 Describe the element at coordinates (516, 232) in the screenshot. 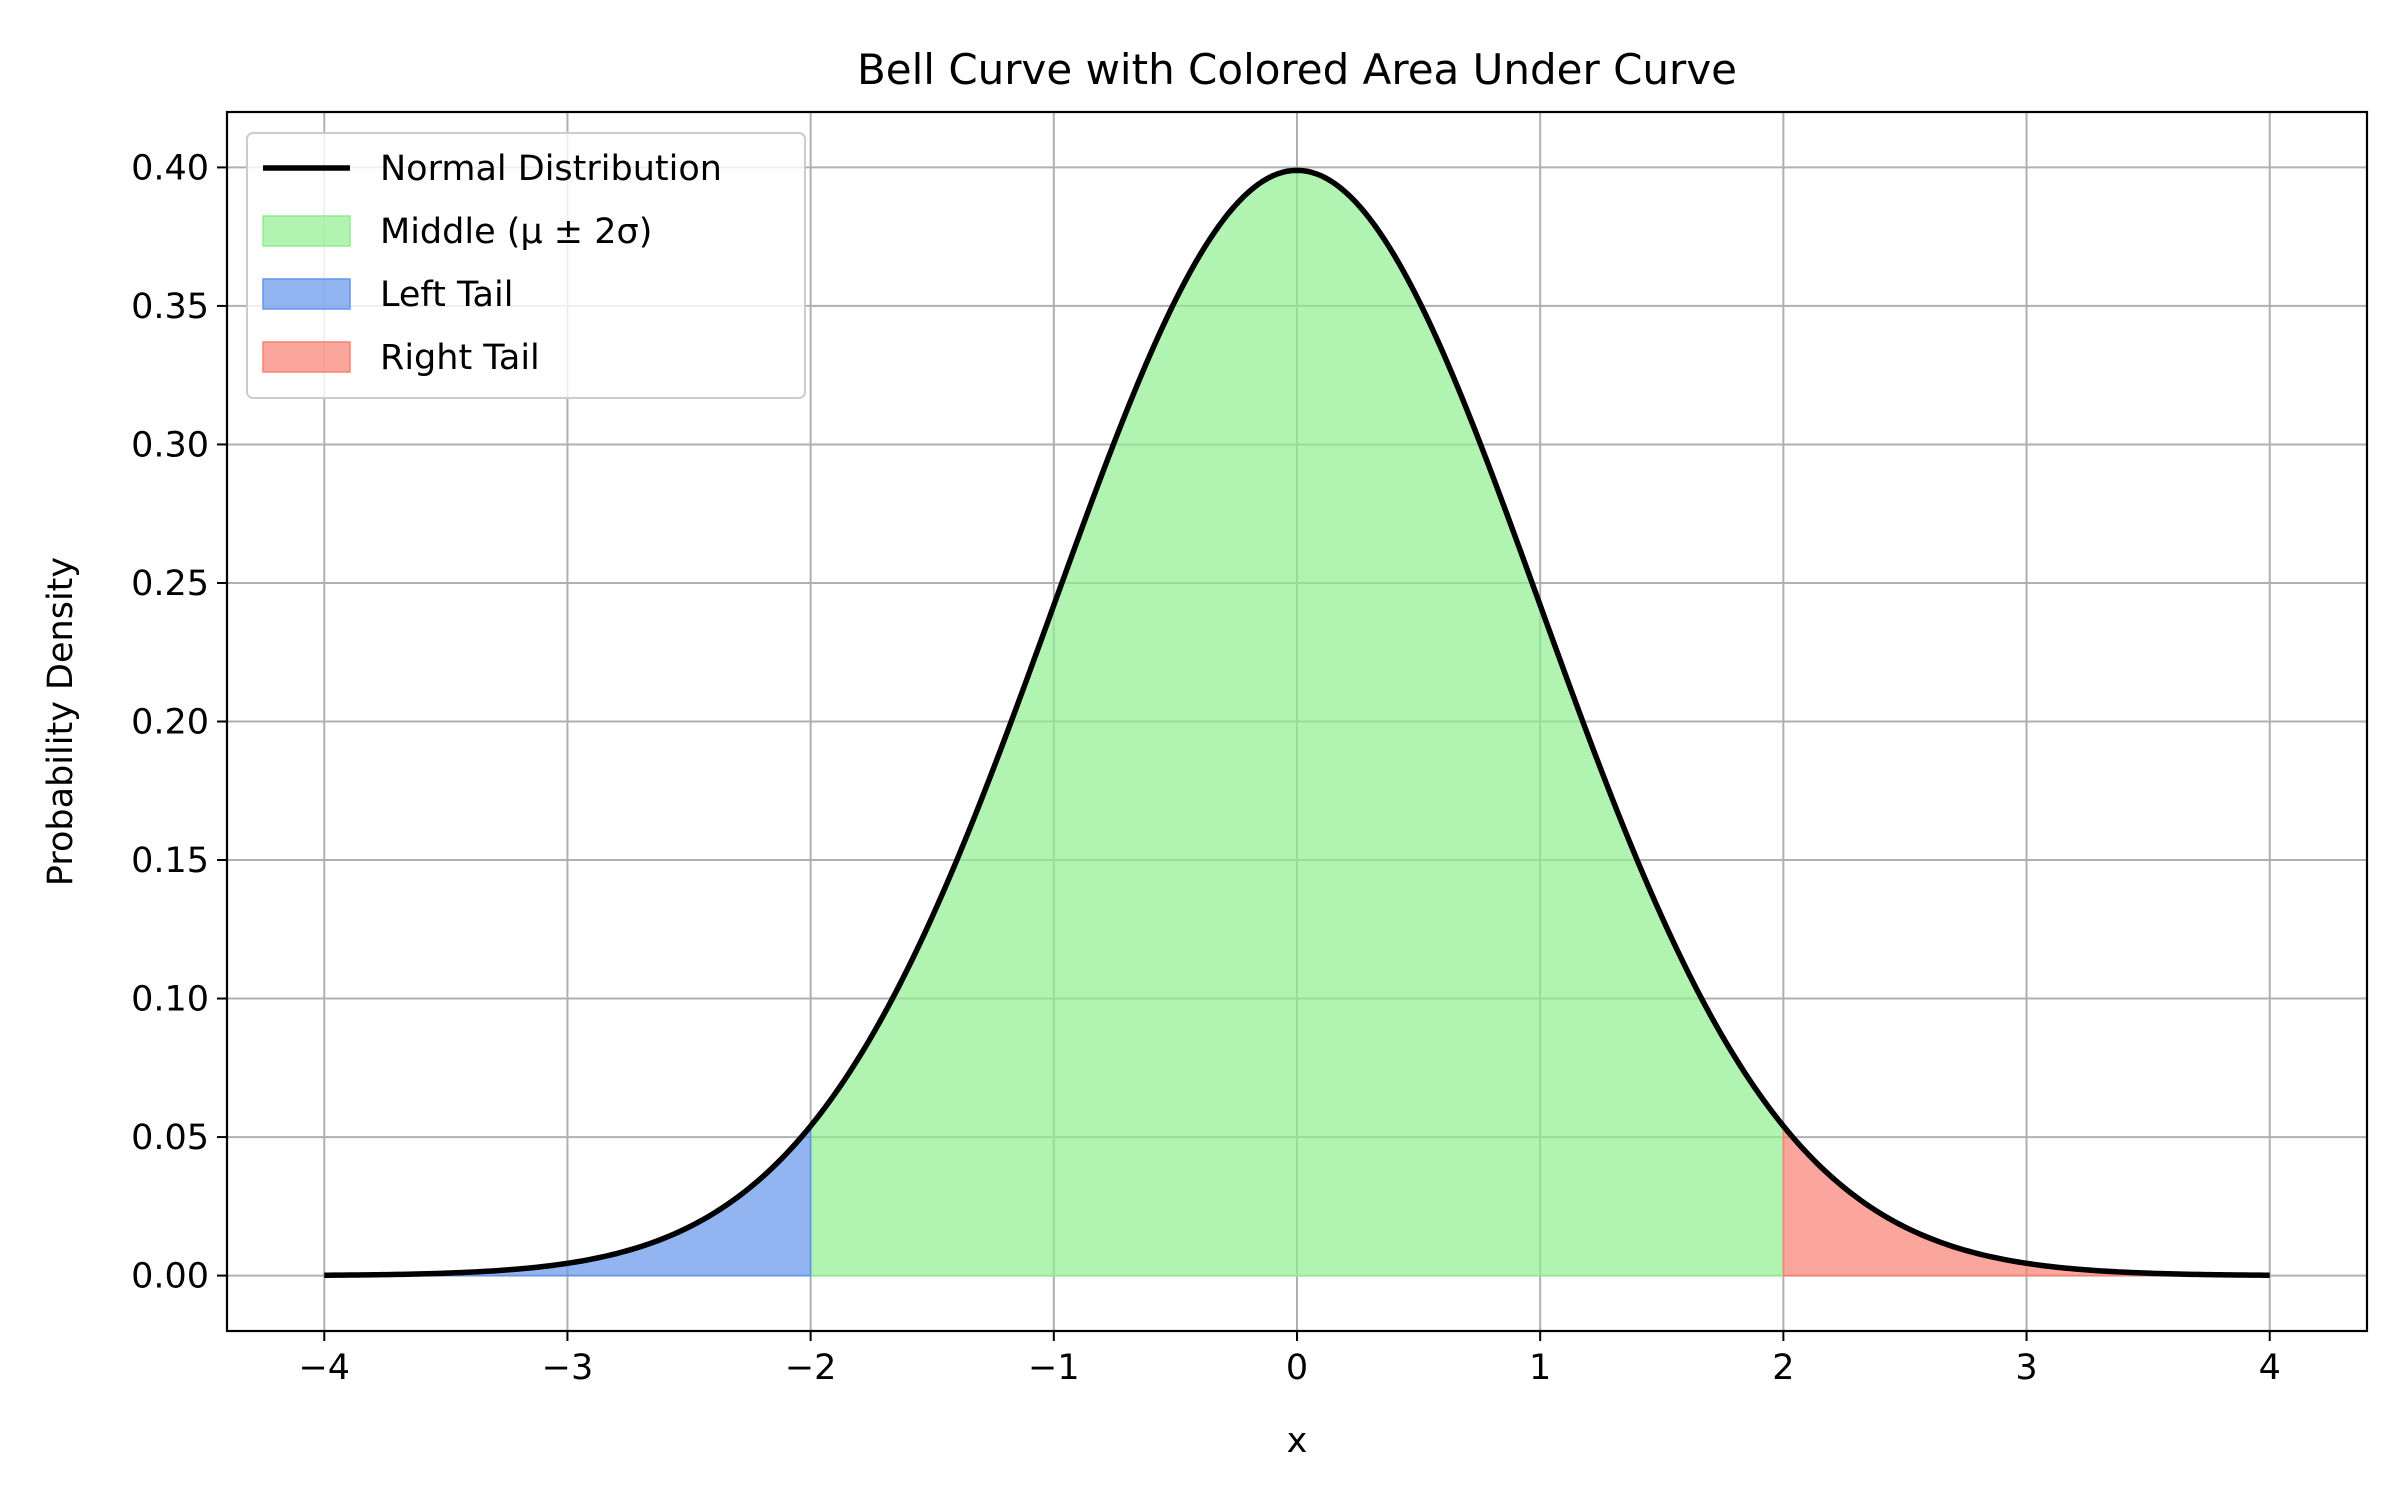

I see `legend-label-middle: Middle (μ ± 2σ)` at that location.